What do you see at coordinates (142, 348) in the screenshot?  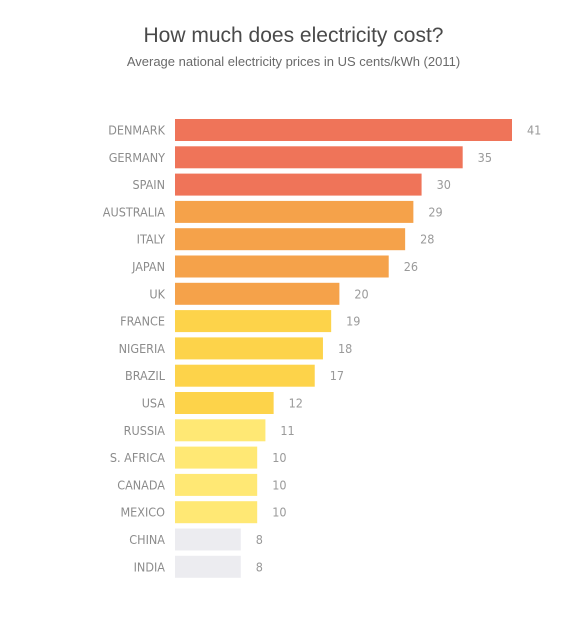 I see `category-label-nigeria: NIGERIA` at bounding box center [142, 348].